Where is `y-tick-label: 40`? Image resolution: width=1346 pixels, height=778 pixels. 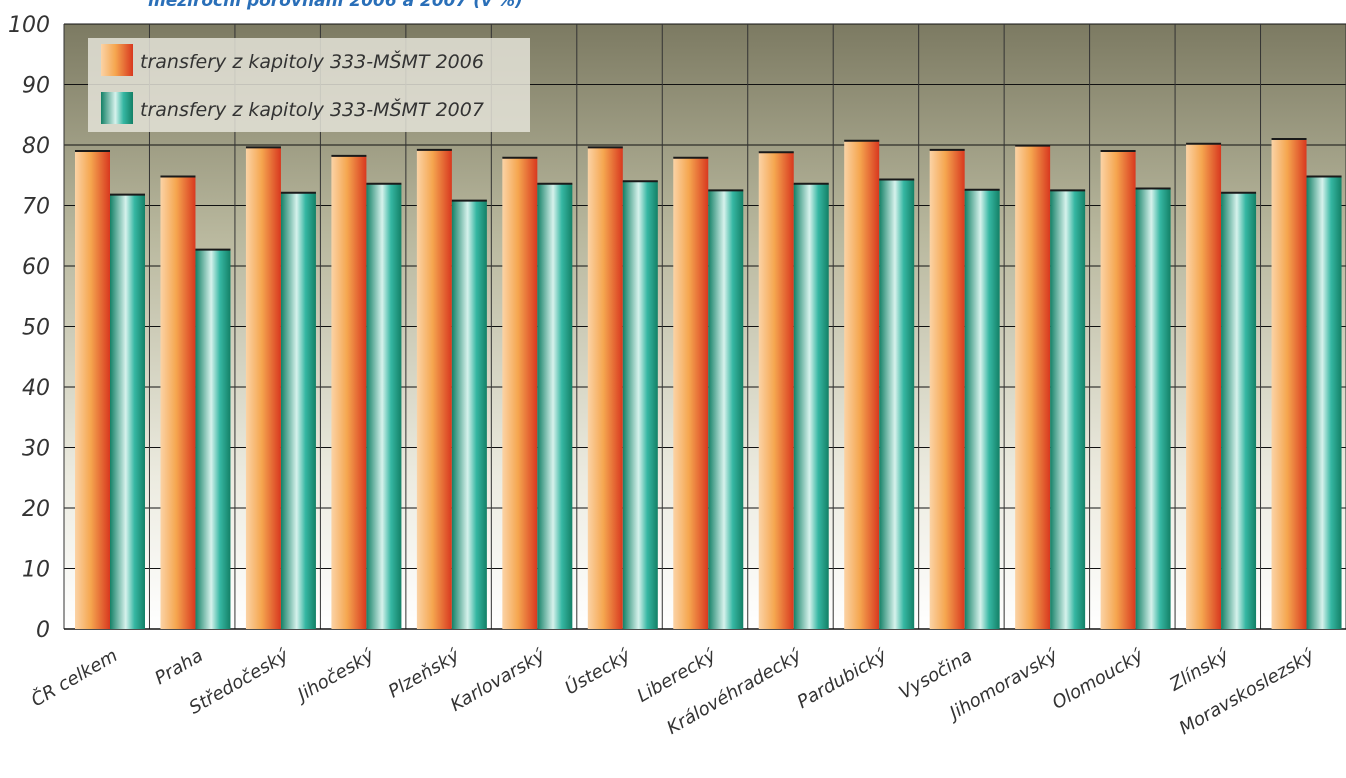 y-tick-label: 40 is located at coordinates (36, 388).